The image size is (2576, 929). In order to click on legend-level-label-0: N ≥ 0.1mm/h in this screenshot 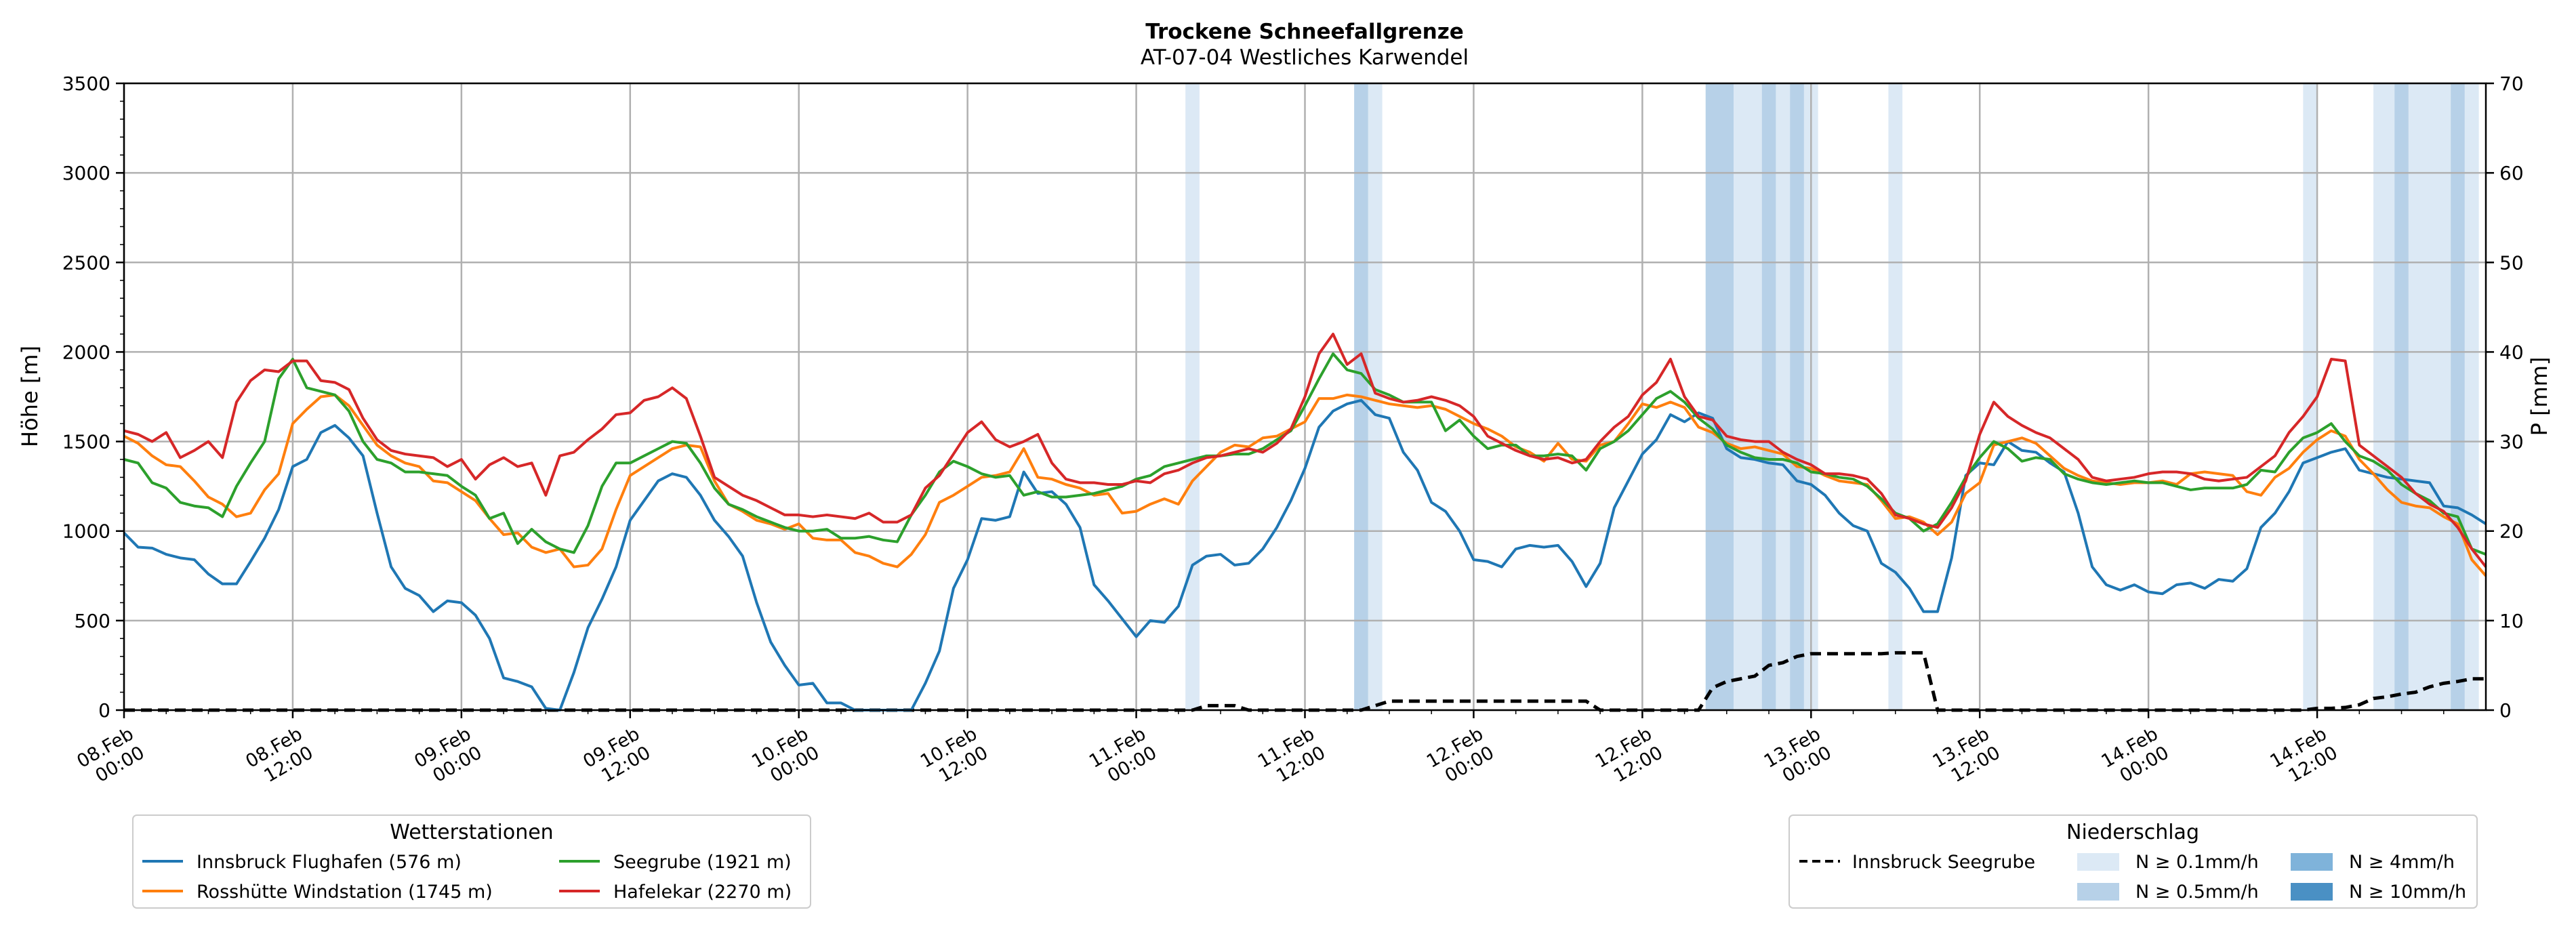, I will do `click(2197, 862)`.